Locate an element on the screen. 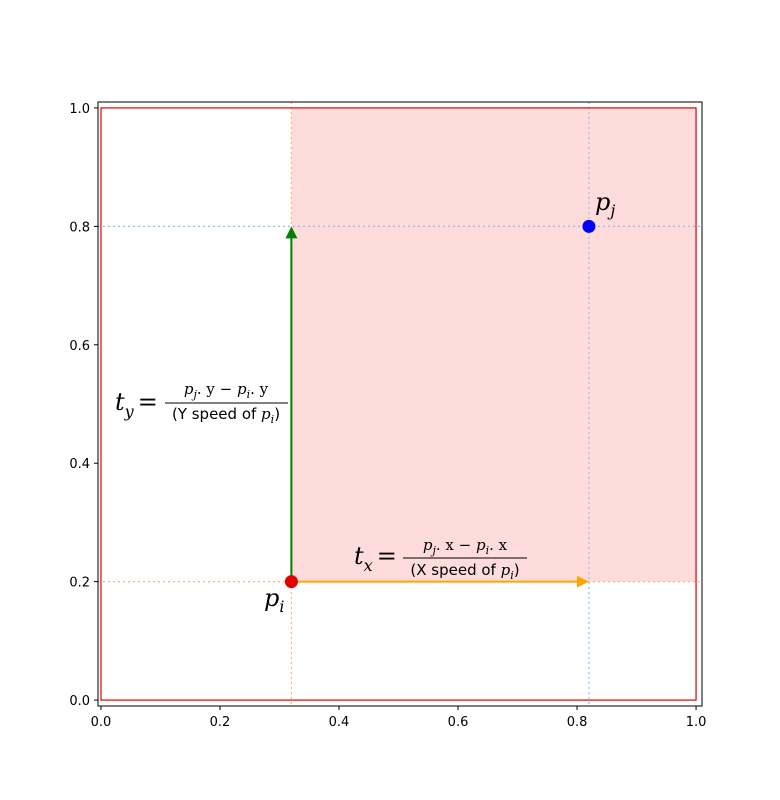 The height and width of the screenshot is (800, 780). formula-tx-denominator: (X speed of pi) is located at coordinates (464, 571).